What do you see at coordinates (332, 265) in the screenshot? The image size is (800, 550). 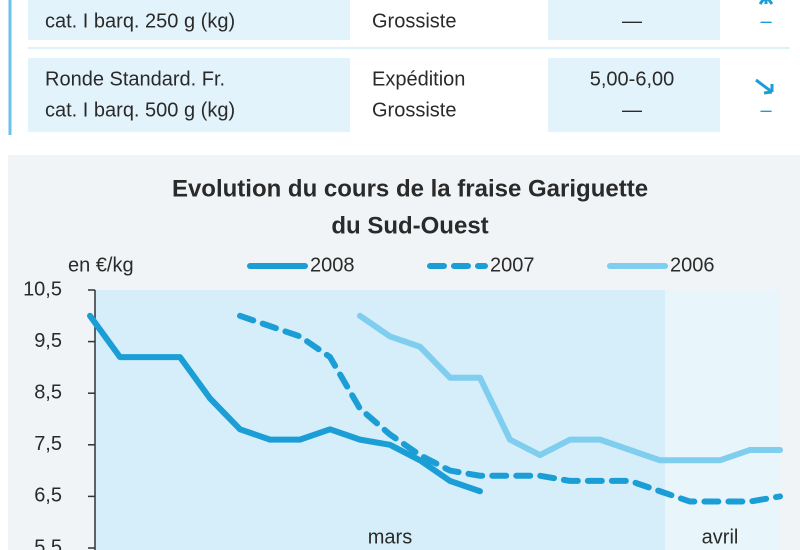 I see `legend-label: 2008` at bounding box center [332, 265].